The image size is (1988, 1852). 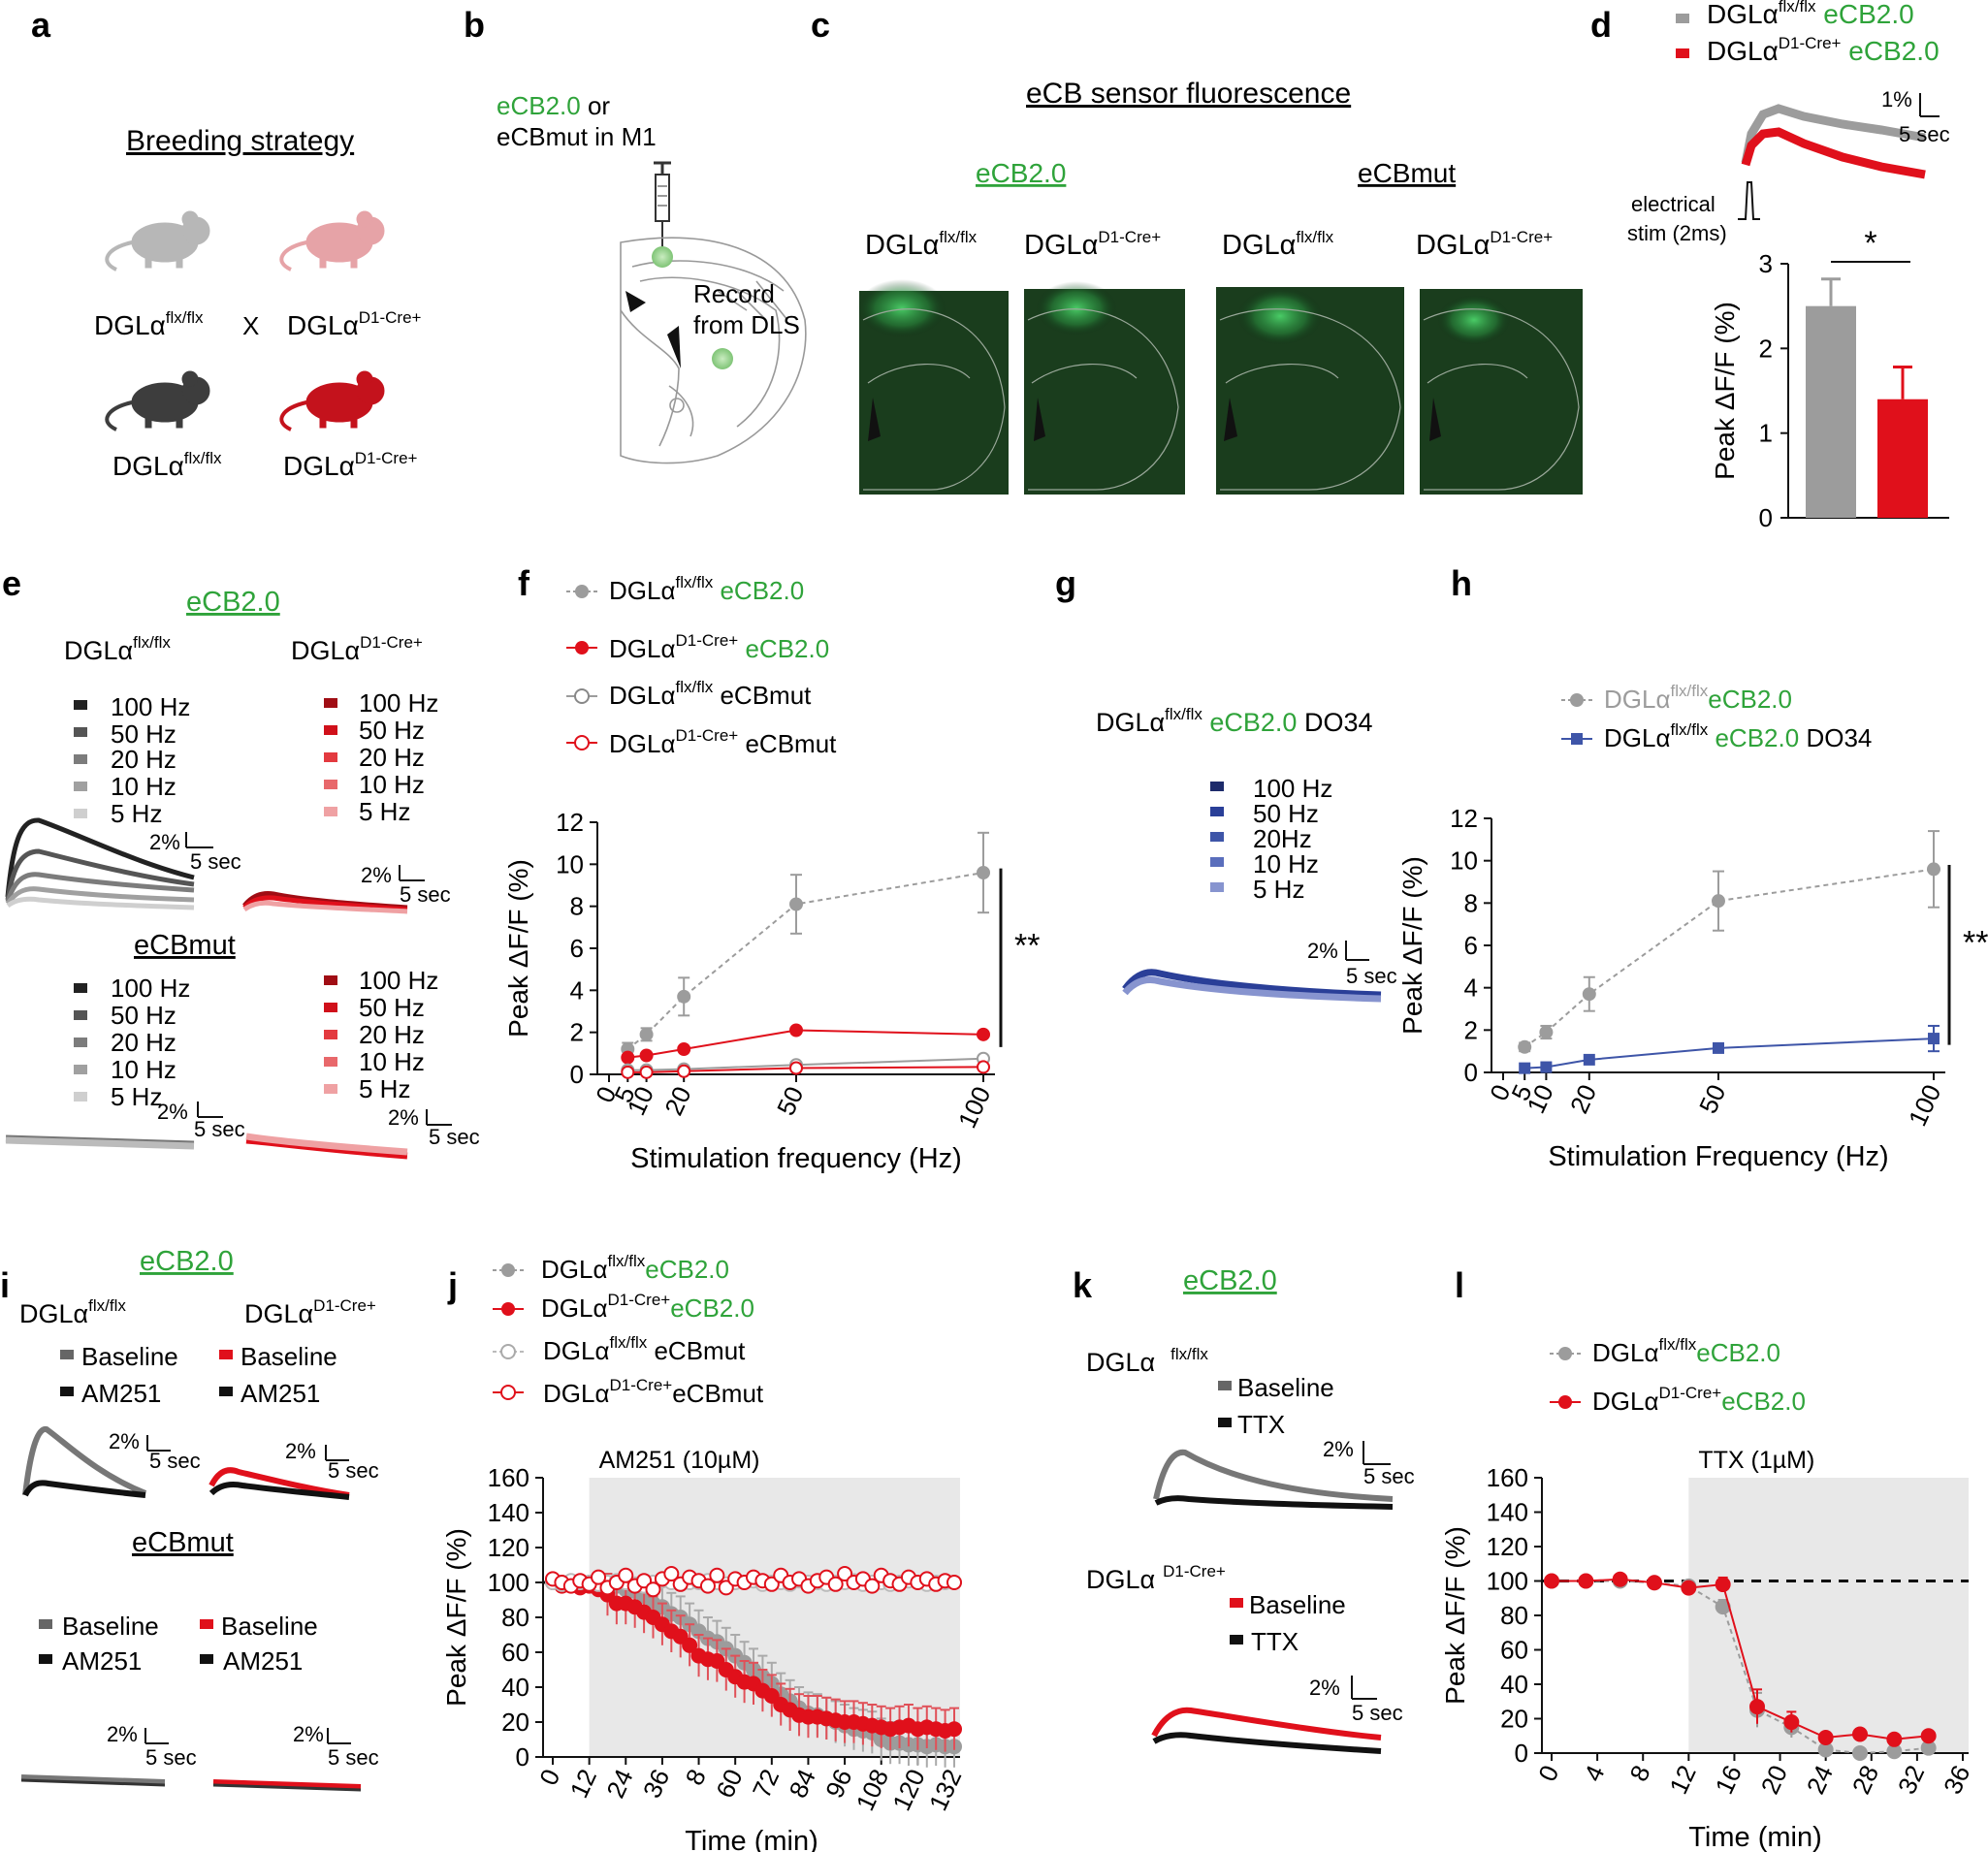 I want to click on y-tick-label: 20, so click(x=1514, y=1719).